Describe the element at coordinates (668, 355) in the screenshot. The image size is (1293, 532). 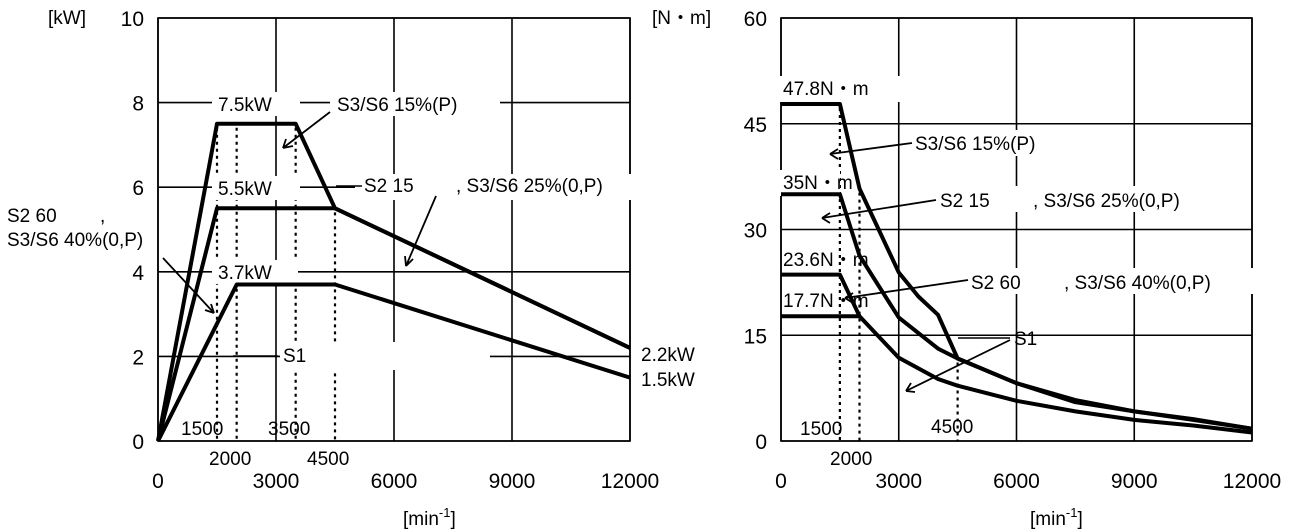
I see `label-2-2kw: 2.2kW` at that location.